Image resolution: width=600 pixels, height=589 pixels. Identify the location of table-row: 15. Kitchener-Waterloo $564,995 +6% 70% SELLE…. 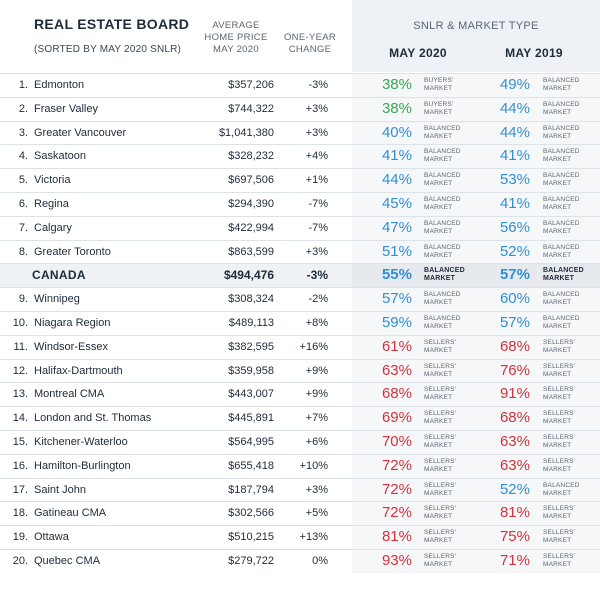
(300, 441).